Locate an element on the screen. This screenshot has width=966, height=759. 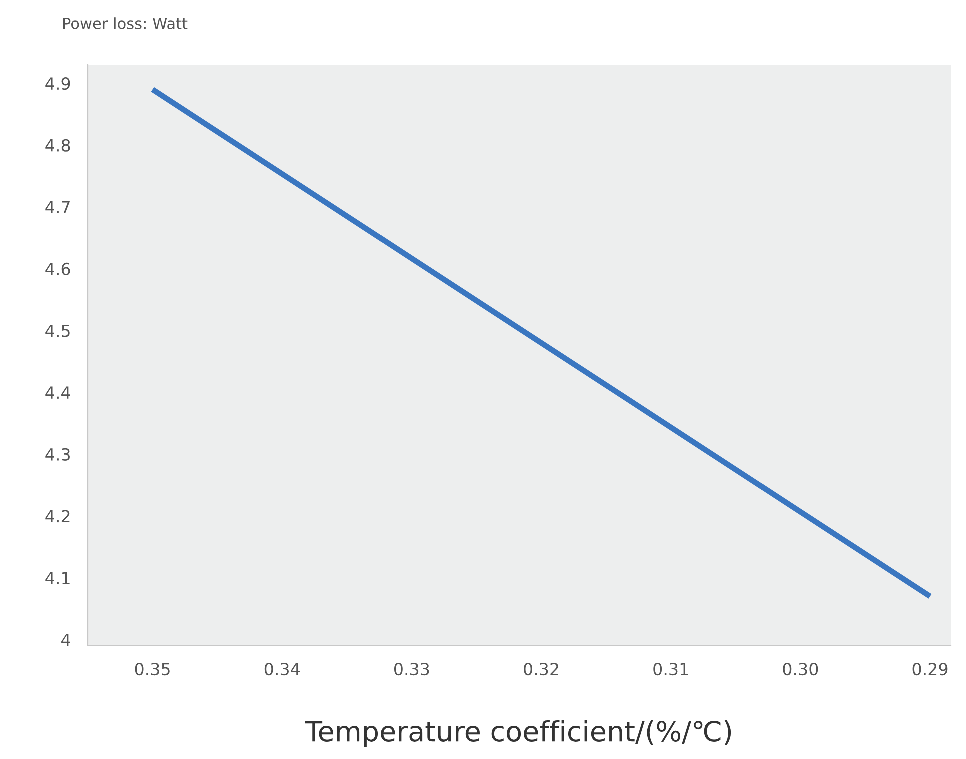
y-tick-label: 4.5 is located at coordinates (58, 331).